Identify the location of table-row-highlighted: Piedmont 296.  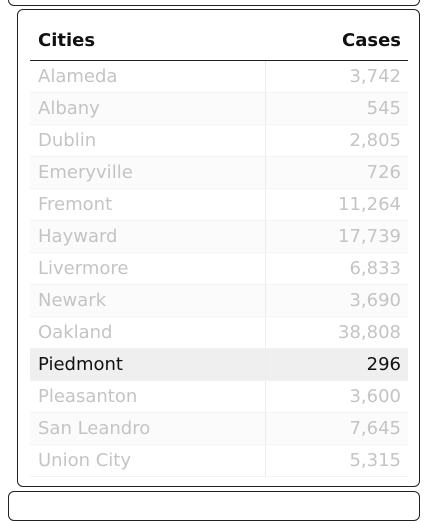
(219, 364).